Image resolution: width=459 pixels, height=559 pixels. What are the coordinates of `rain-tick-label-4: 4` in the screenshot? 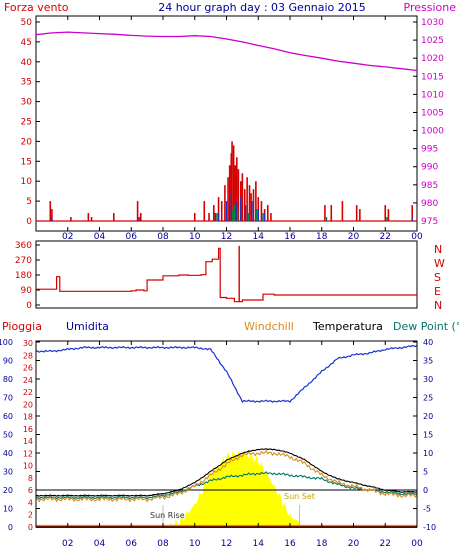 It's located at (30, 502).